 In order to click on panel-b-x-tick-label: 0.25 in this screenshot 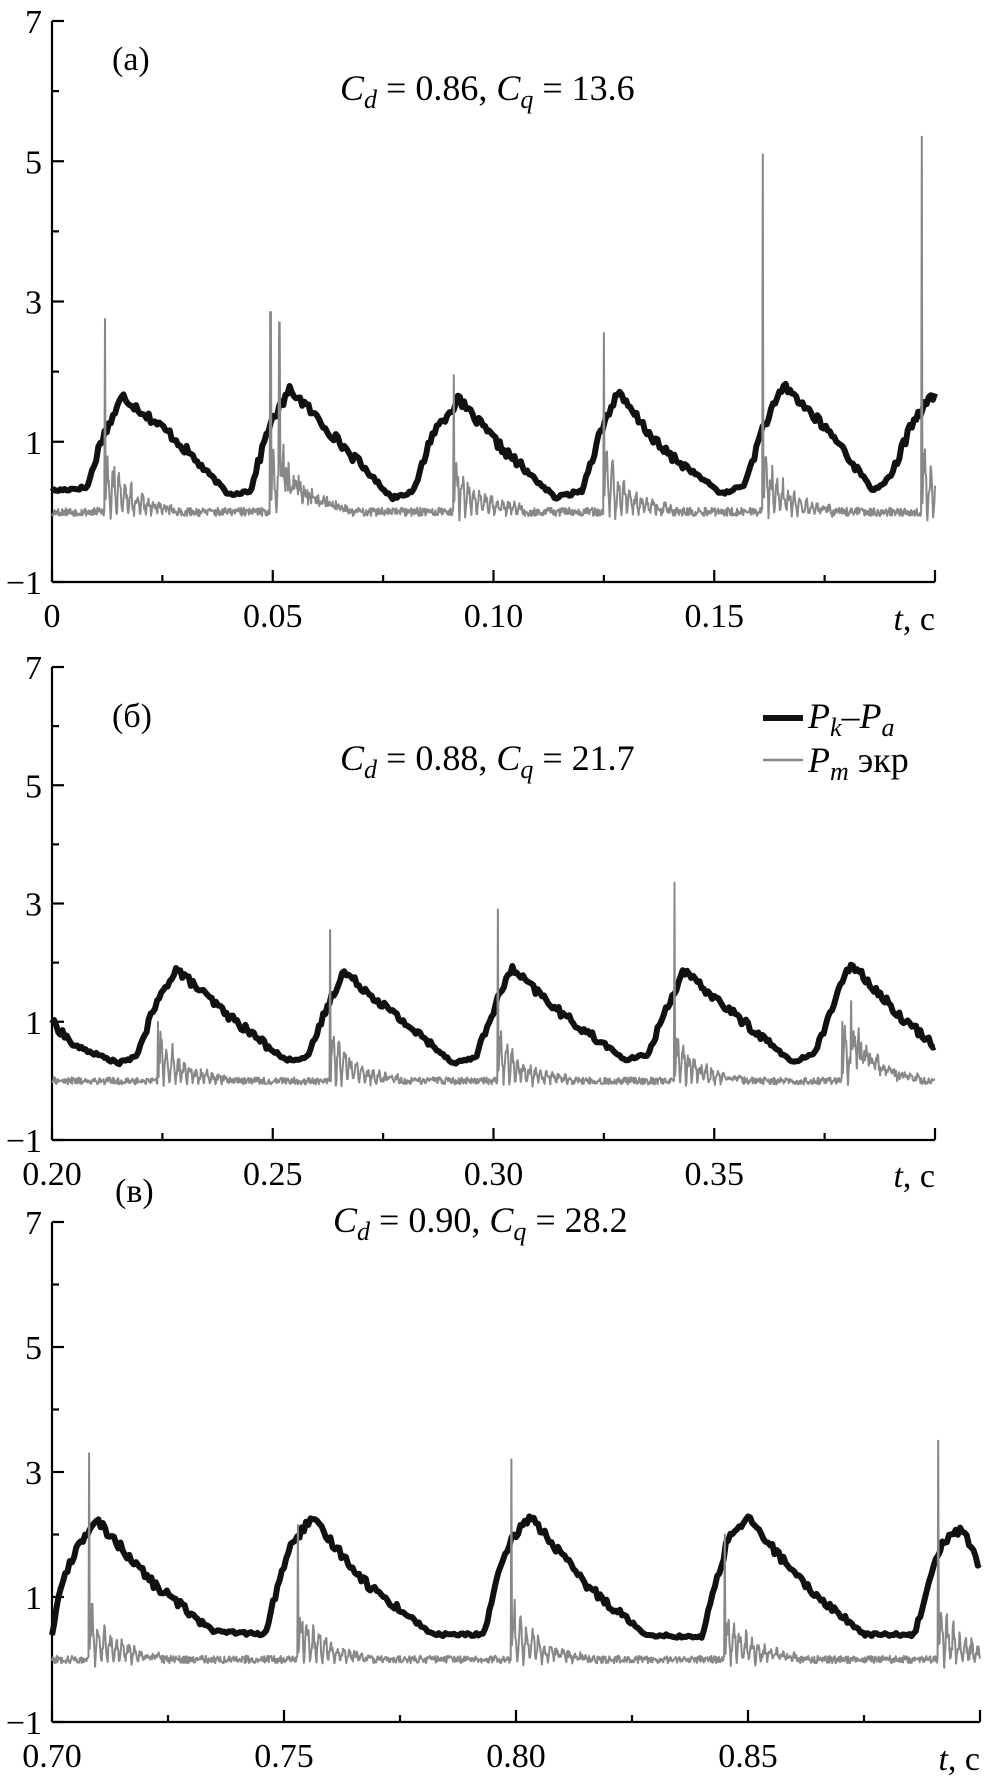, I will do `click(273, 1174)`.